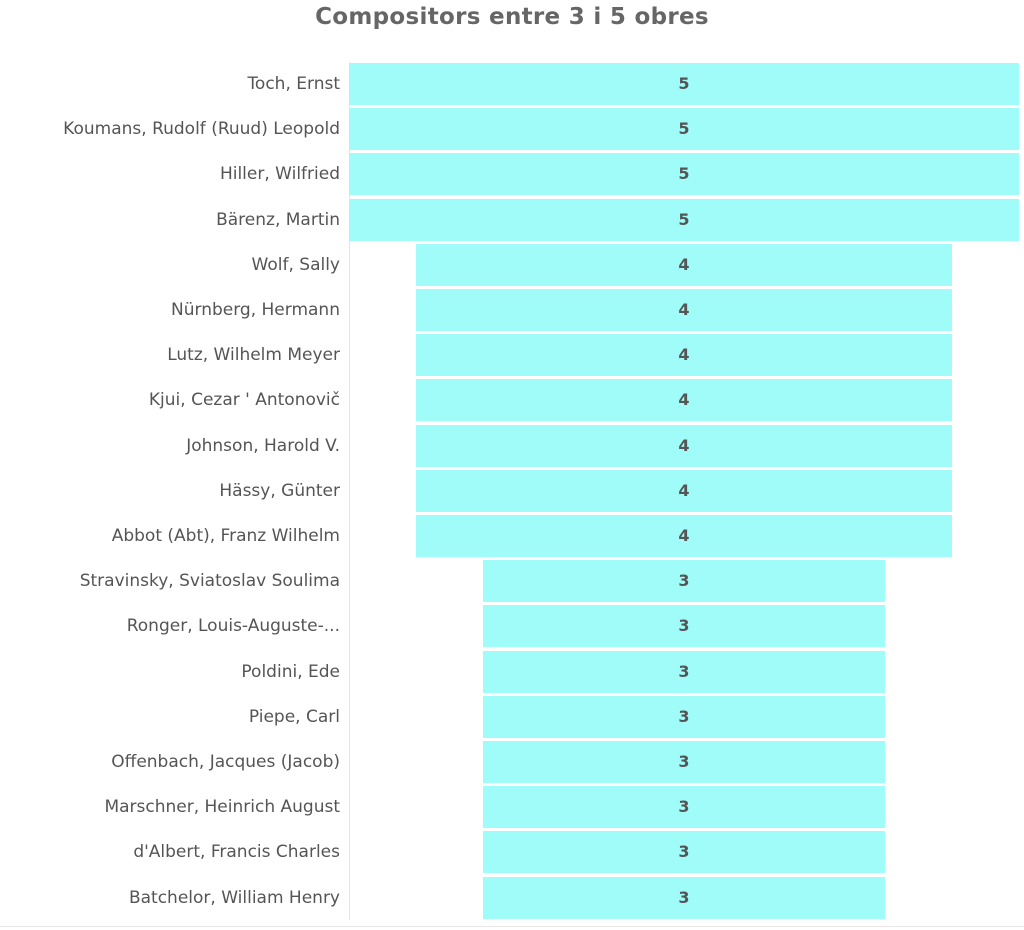 The width and height of the screenshot is (1024, 930). I want to click on category-label: Koumans, Rudolf (Ruud) Leopold, so click(201, 129).